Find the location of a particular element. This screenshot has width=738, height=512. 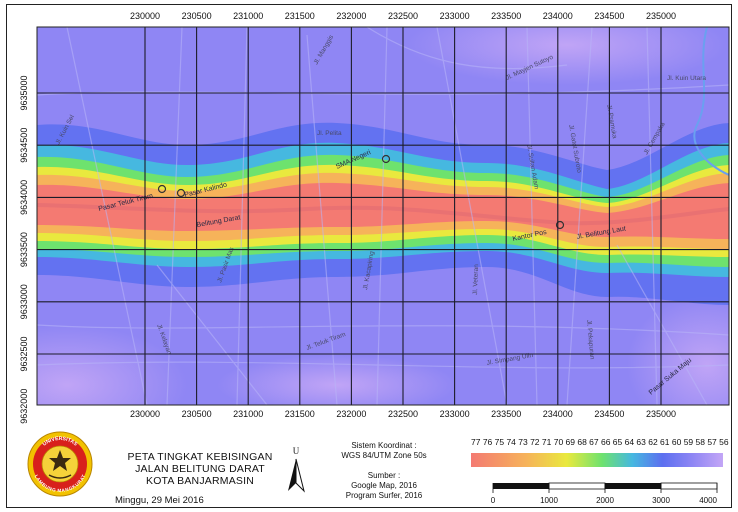

source-title: Sumber : is located at coordinates (384, 475).